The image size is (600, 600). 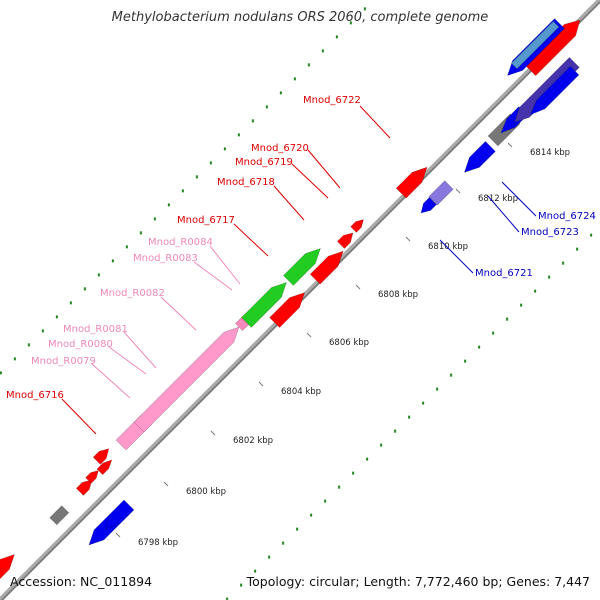 I want to click on scale-tick-label: 6800 kbp, so click(x=206, y=492).